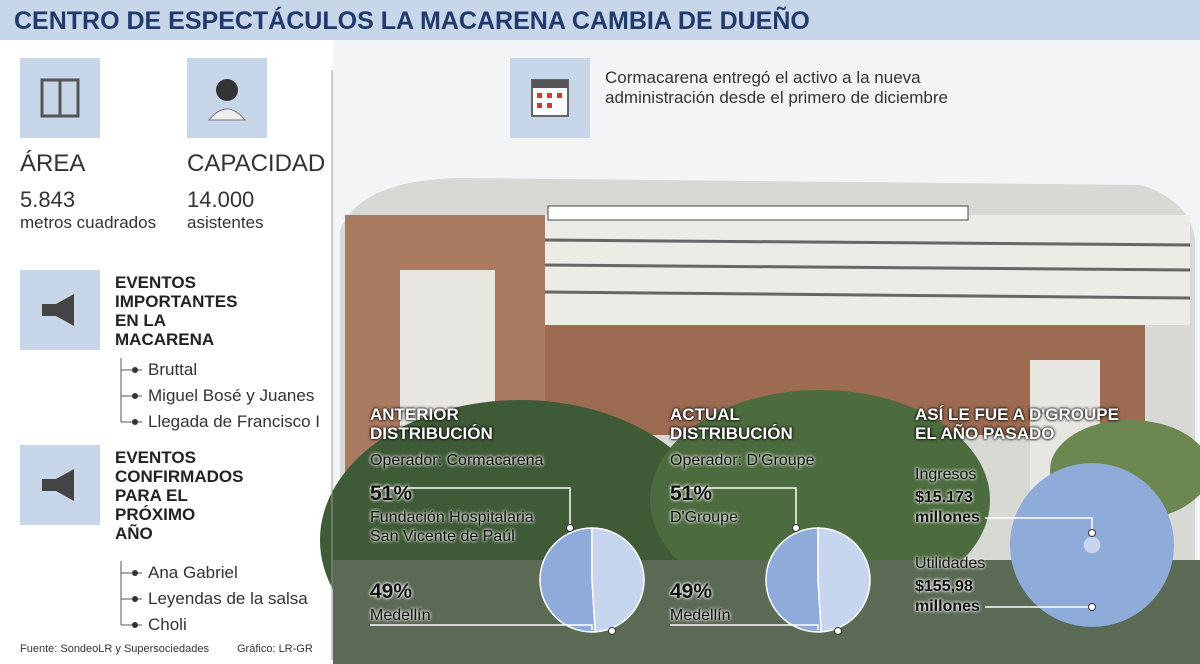 The height and width of the screenshot is (664, 1200). I want to click on event-item: Llegada de Francisco I, so click(234, 421).